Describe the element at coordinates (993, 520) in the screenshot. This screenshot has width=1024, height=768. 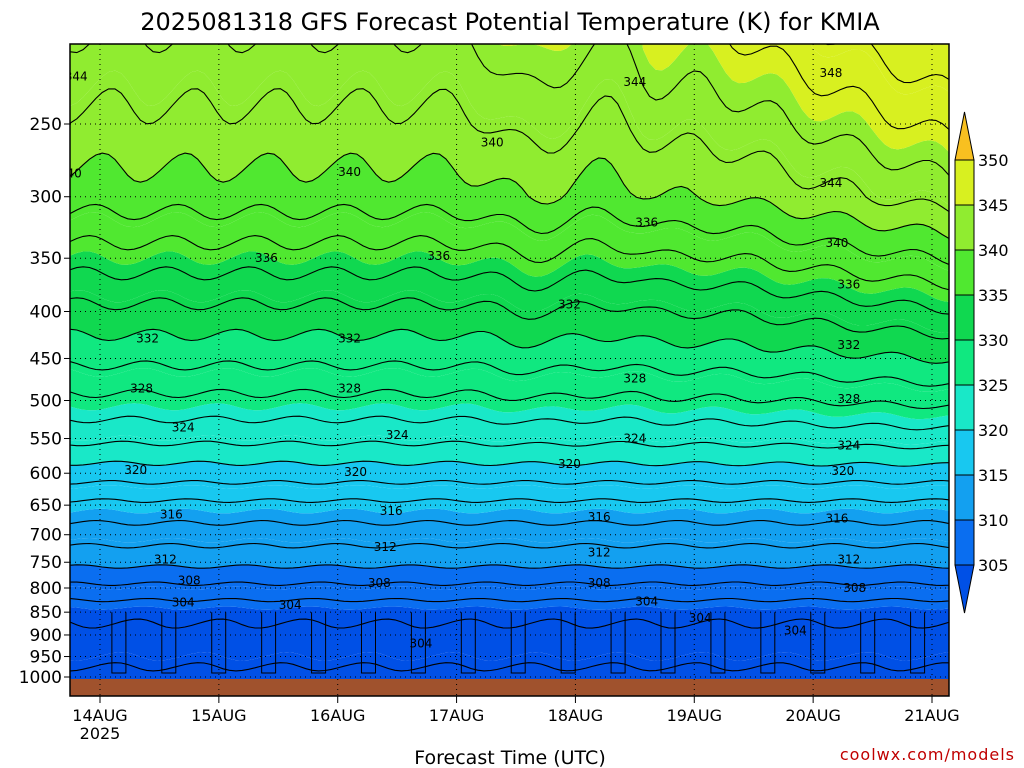
I see `colorbar-label: 310` at that location.